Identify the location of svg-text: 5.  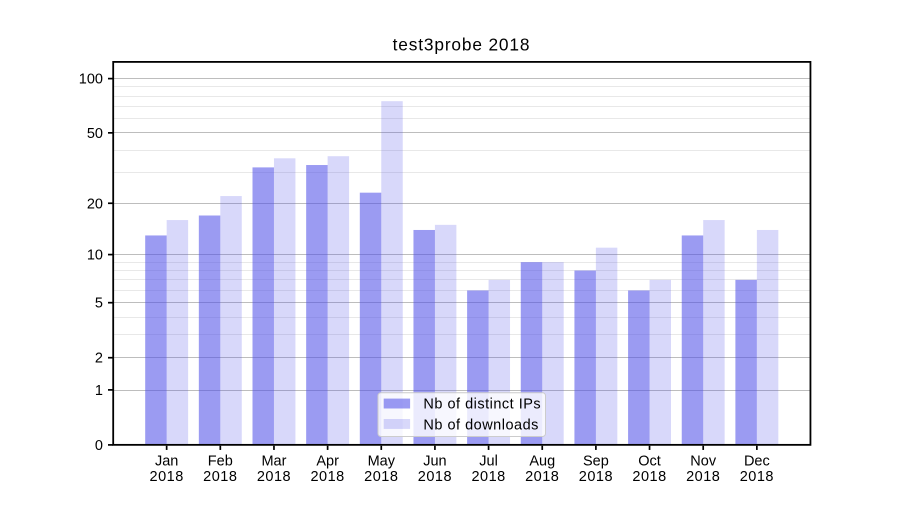
(99, 304).